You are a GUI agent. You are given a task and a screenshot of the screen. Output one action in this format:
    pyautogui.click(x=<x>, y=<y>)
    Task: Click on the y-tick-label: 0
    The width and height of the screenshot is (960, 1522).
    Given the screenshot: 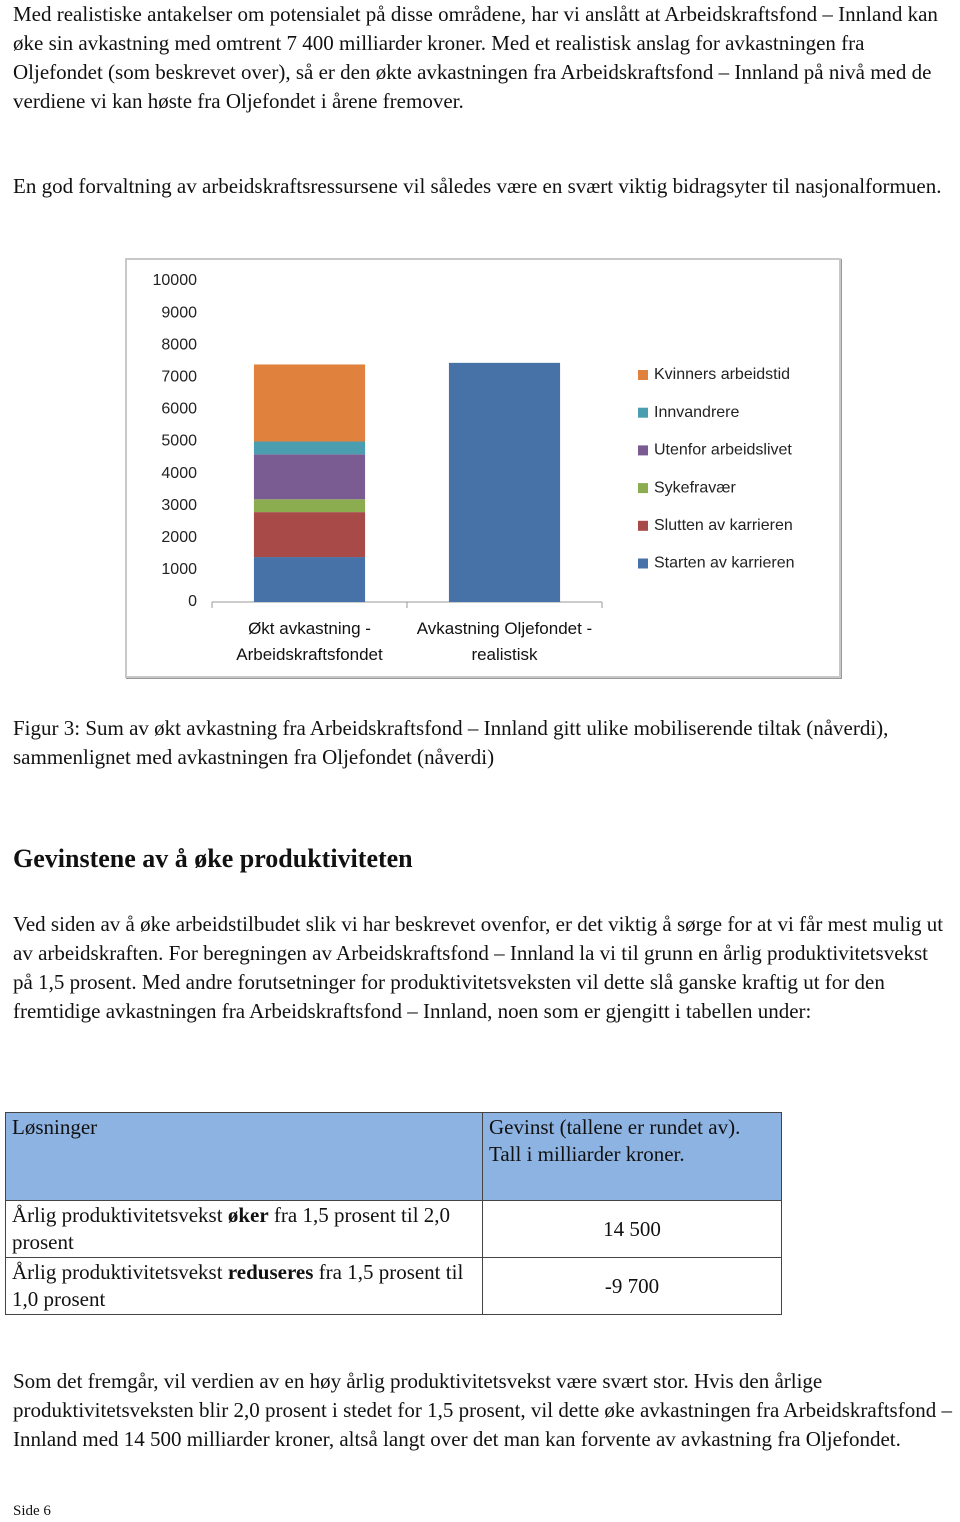 What is the action you would take?
    pyautogui.click(x=192, y=601)
    